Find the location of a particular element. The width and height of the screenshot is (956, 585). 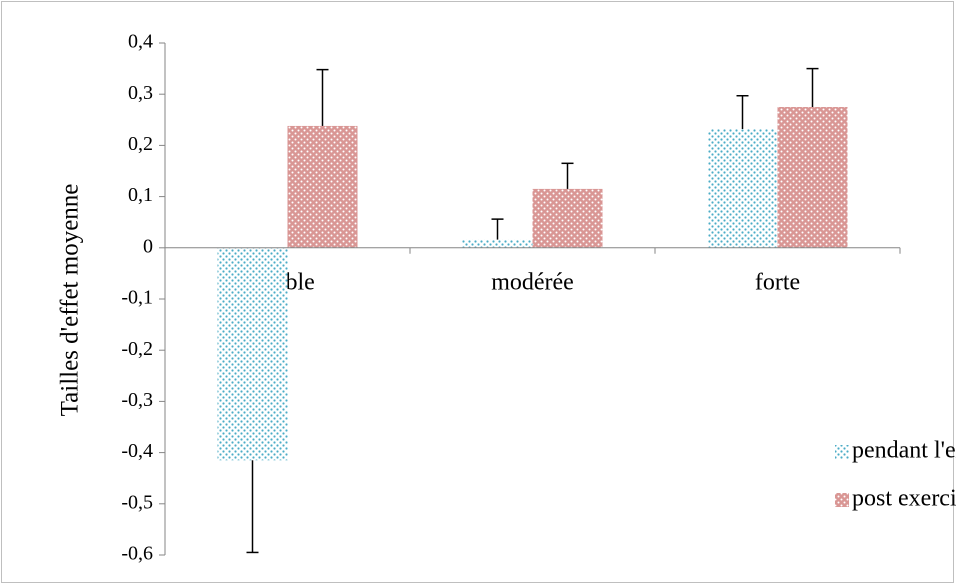

y-tick-label: 0 is located at coordinates (148, 246).